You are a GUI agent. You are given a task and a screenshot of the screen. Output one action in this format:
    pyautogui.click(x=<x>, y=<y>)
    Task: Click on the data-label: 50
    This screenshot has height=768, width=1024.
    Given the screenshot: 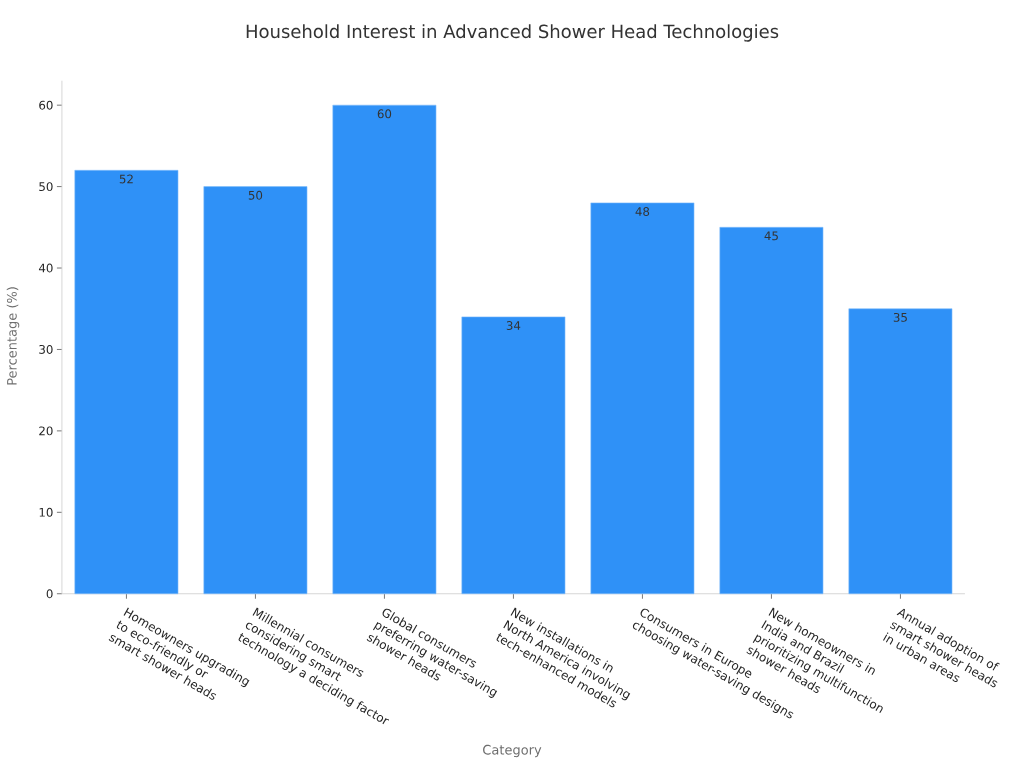 What is the action you would take?
    pyautogui.click(x=255, y=195)
    